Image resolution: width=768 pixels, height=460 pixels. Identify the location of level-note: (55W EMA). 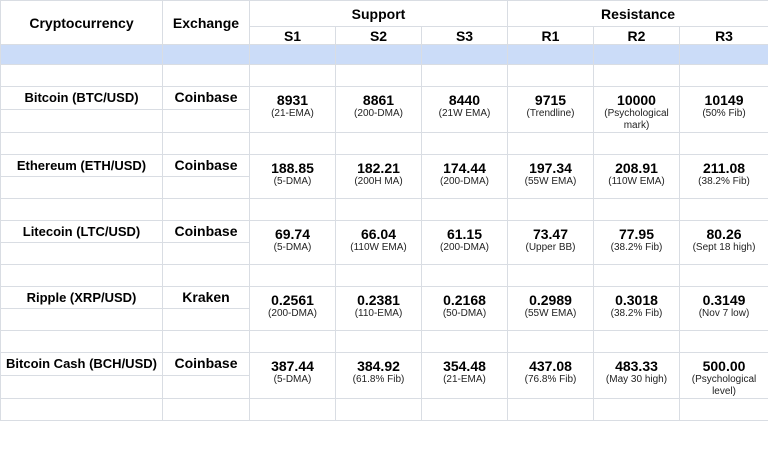
(550, 181).